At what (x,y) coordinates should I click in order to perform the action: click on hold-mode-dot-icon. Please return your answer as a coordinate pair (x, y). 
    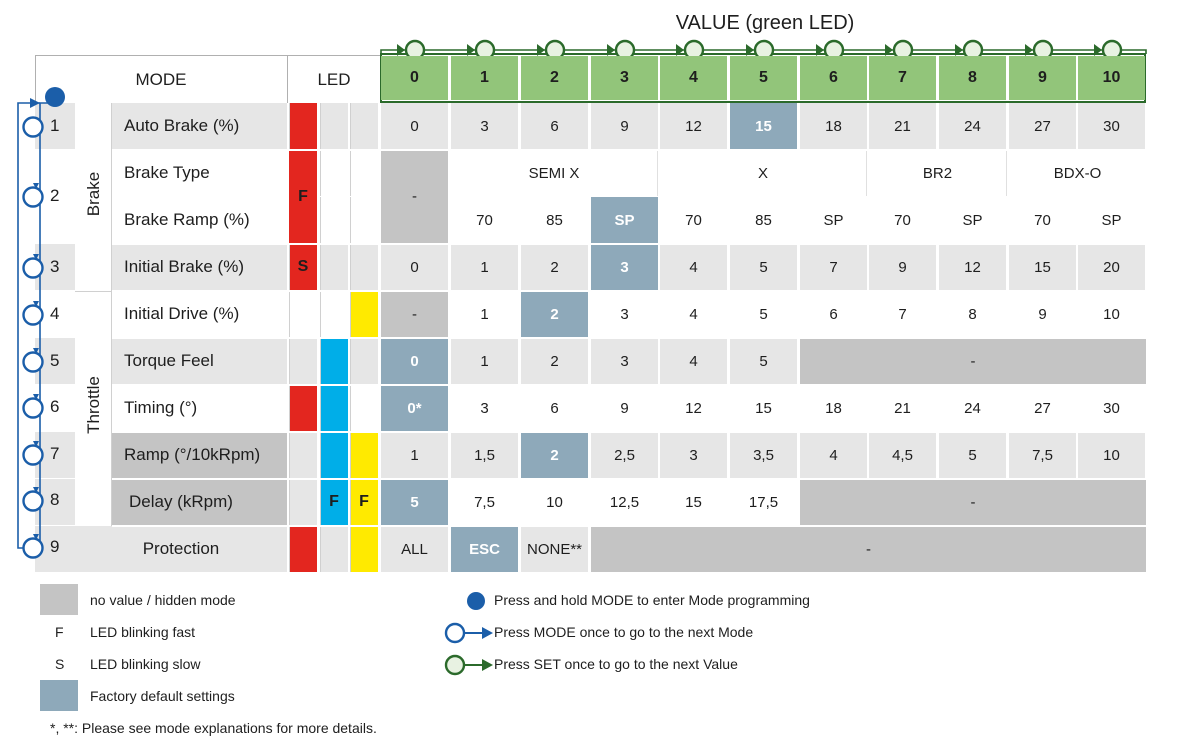
    Looking at the image, I should click on (476, 601).